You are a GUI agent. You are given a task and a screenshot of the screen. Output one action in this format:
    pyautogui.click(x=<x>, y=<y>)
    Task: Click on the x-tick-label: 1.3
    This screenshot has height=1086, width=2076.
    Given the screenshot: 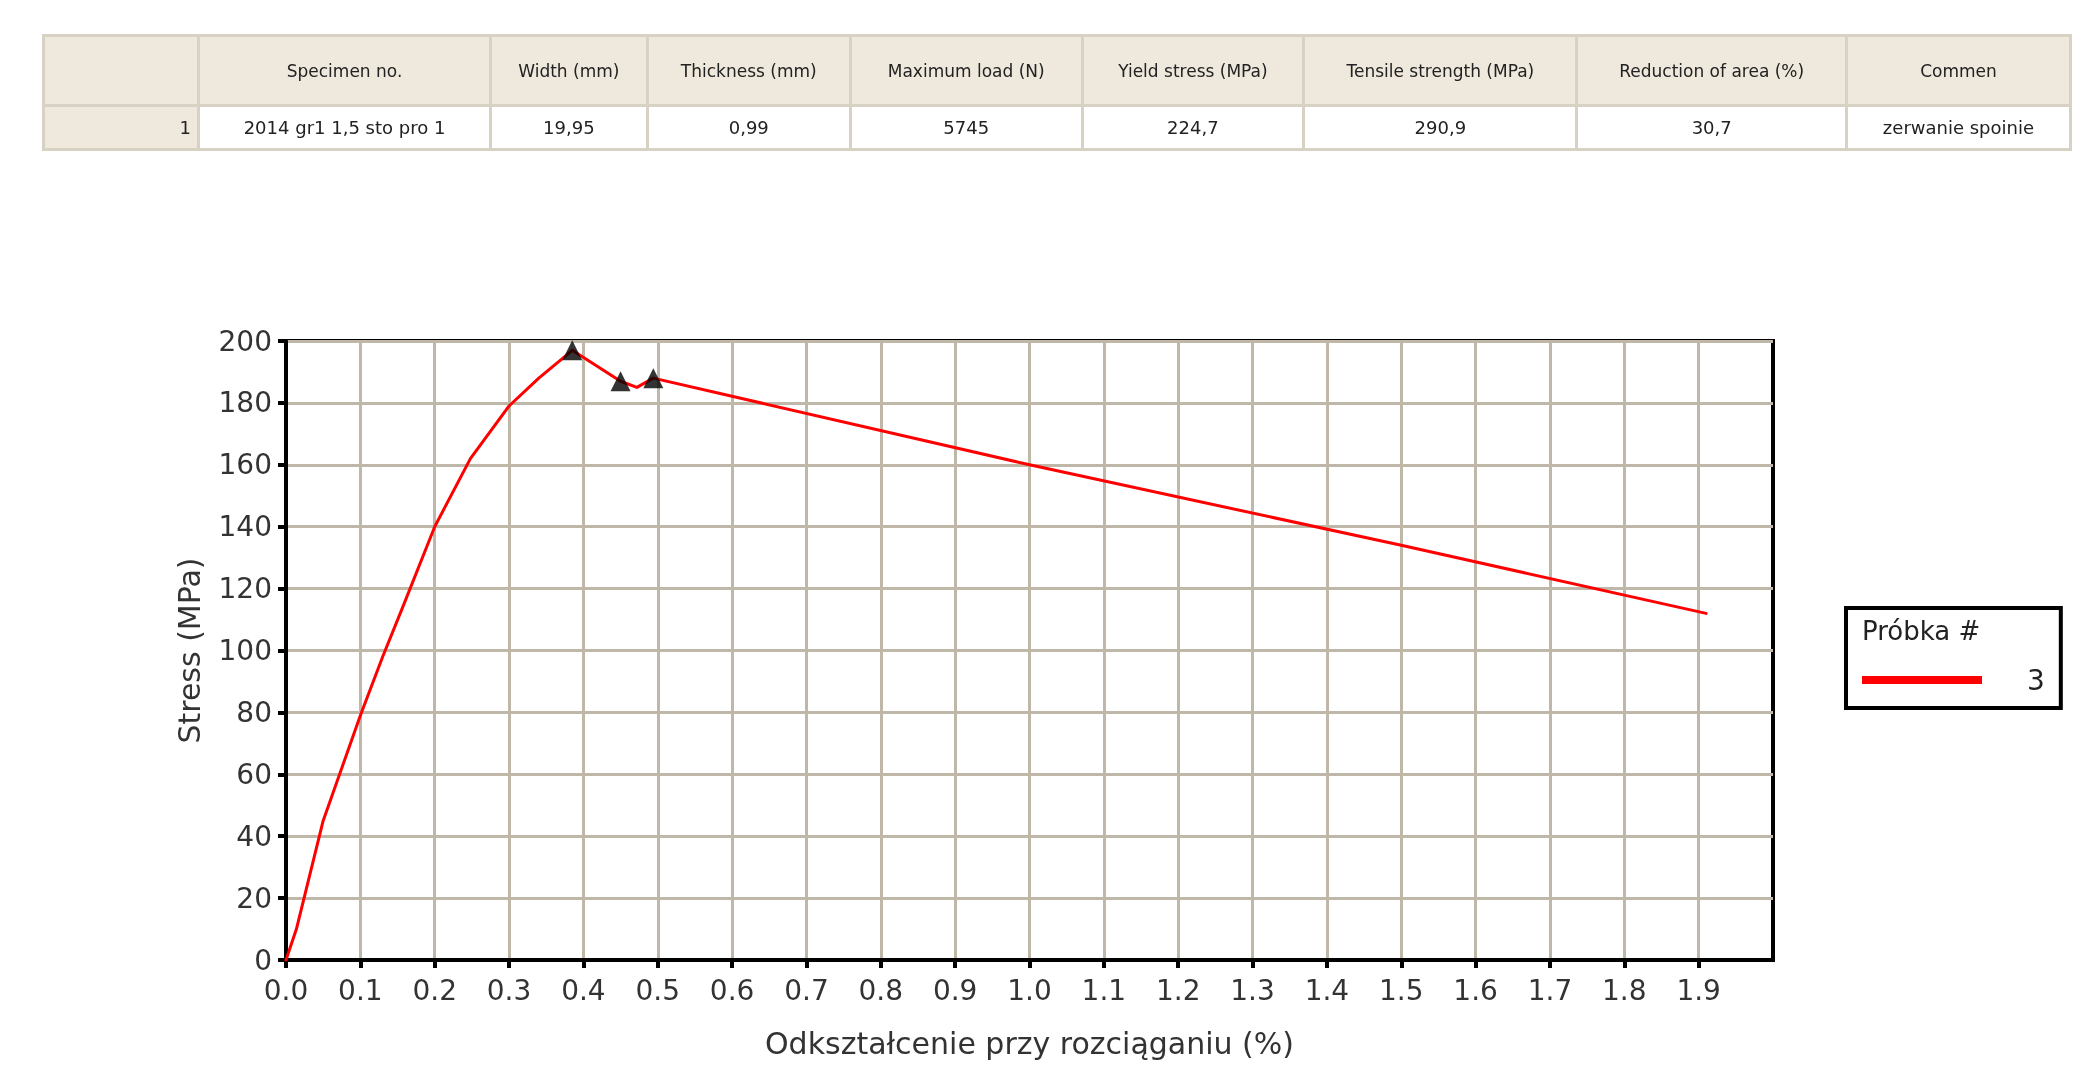 What is the action you would take?
    pyautogui.click(x=1252, y=990)
    